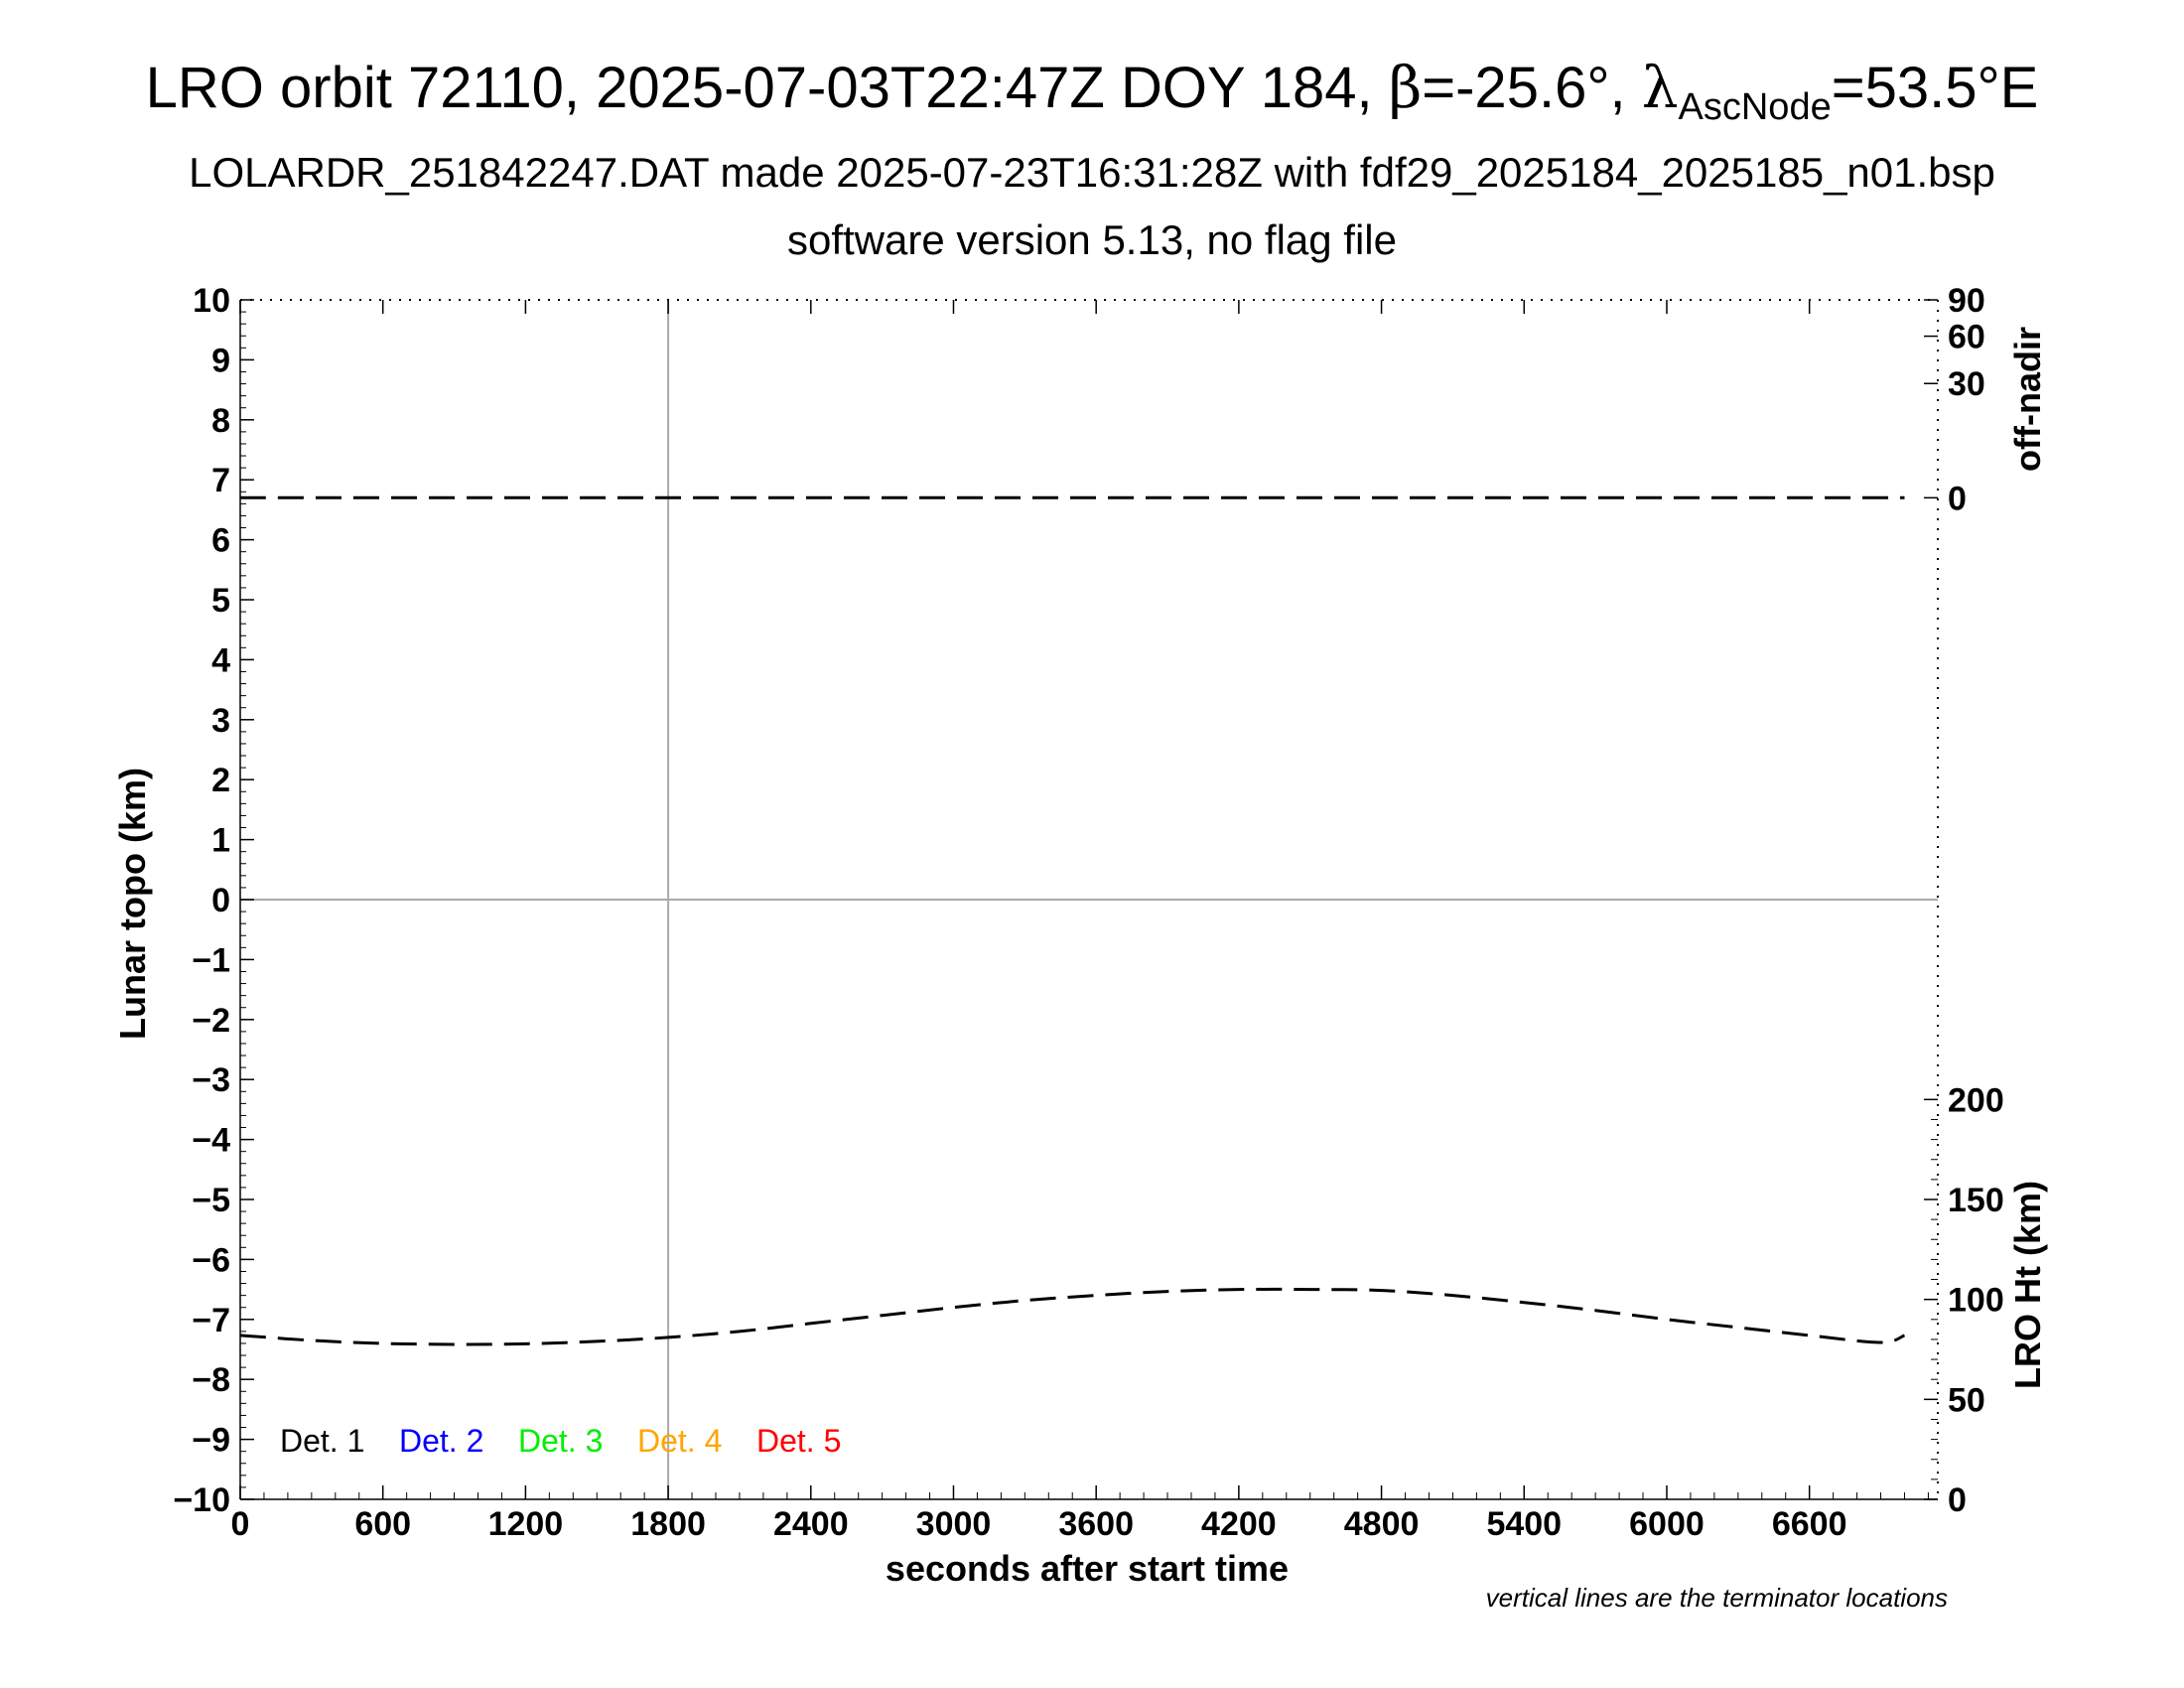 The height and width of the screenshot is (1688, 2184). I want to click on y-tick-label: 3, so click(220, 721).